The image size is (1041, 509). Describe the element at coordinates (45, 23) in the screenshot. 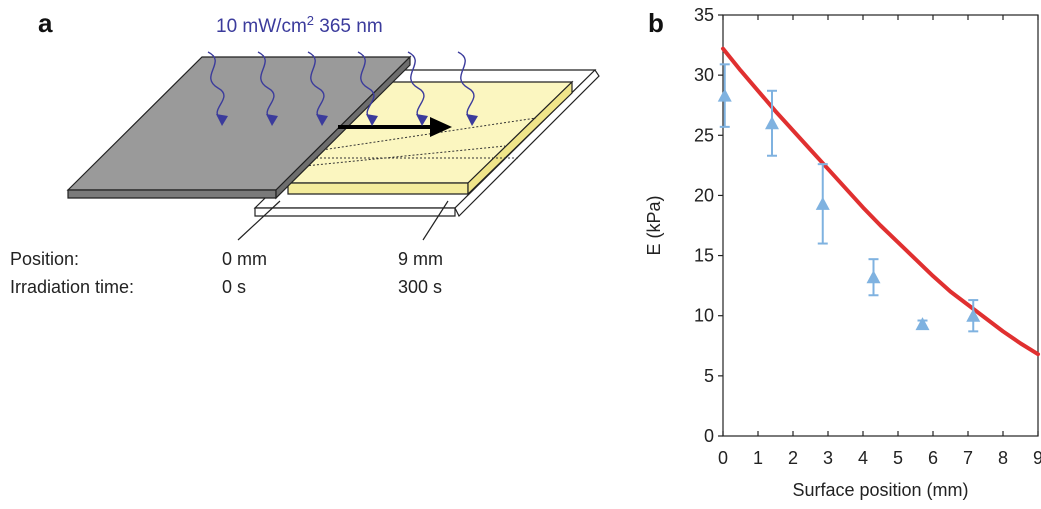

I see `panel-a-letter: a` at that location.